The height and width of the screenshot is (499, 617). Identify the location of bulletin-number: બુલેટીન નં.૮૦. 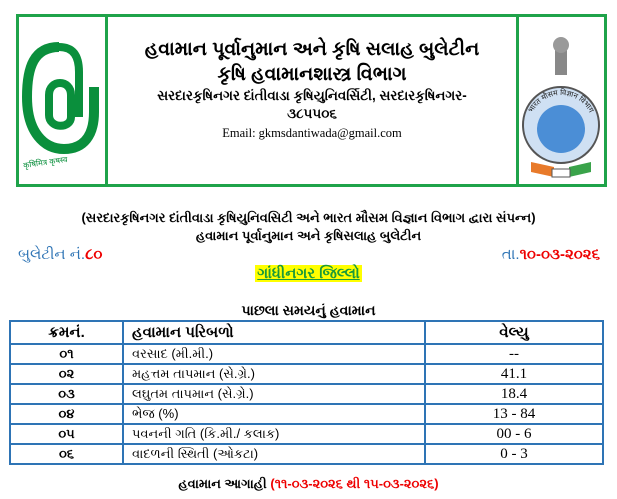
(60, 254).